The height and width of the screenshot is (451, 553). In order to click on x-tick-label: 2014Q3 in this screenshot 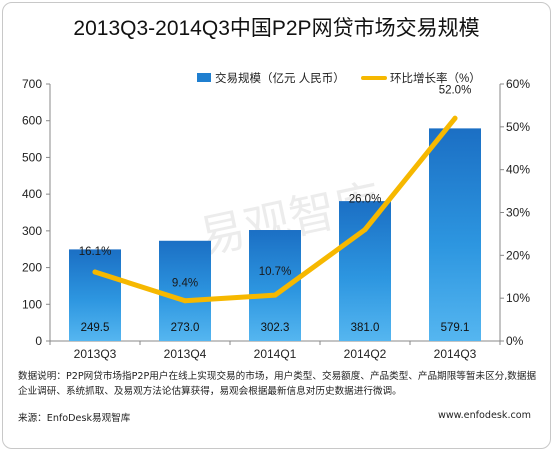, I will do `click(455, 354)`.